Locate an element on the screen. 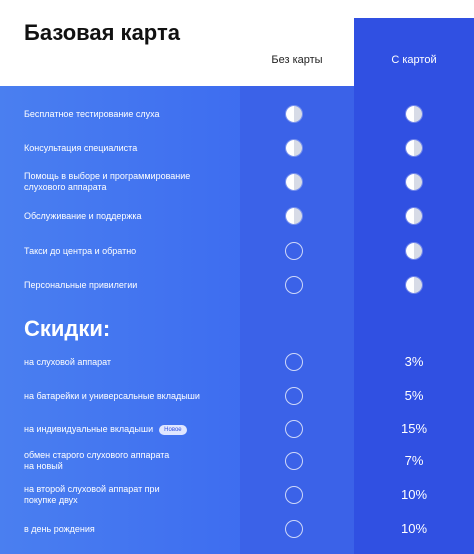  page-title: Базовая карта is located at coordinates (102, 32).